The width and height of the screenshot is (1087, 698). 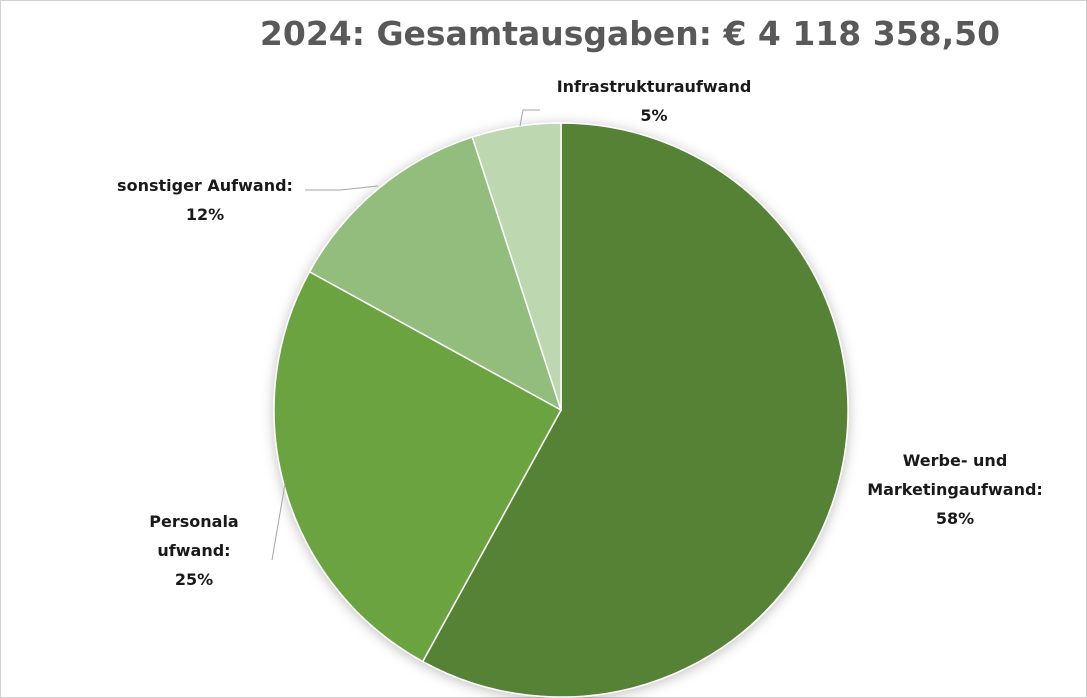 What do you see at coordinates (205, 200) in the screenshot?
I see `data-label: sonstiger Aufwand: 12%` at bounding box center [205, 200].